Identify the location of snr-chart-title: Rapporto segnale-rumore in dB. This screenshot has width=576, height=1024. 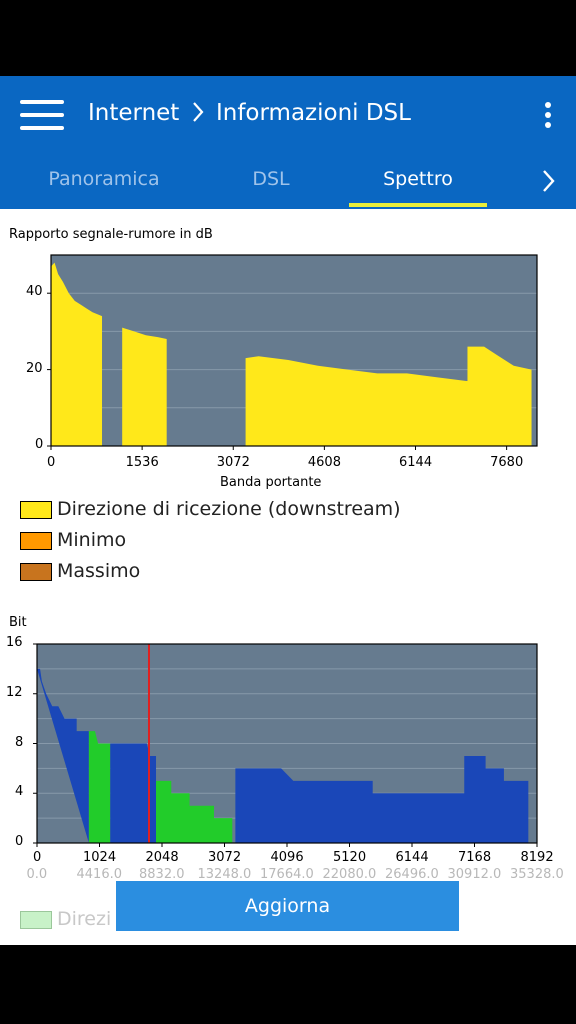
(111, 234).